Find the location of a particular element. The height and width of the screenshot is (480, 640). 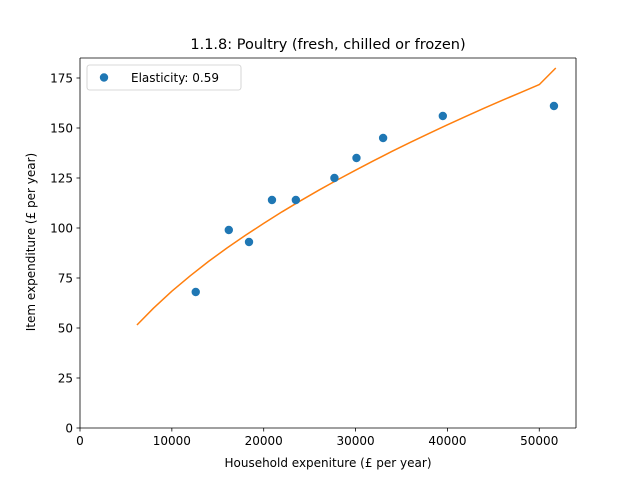

legend-box is located at coordinates (164, 77).